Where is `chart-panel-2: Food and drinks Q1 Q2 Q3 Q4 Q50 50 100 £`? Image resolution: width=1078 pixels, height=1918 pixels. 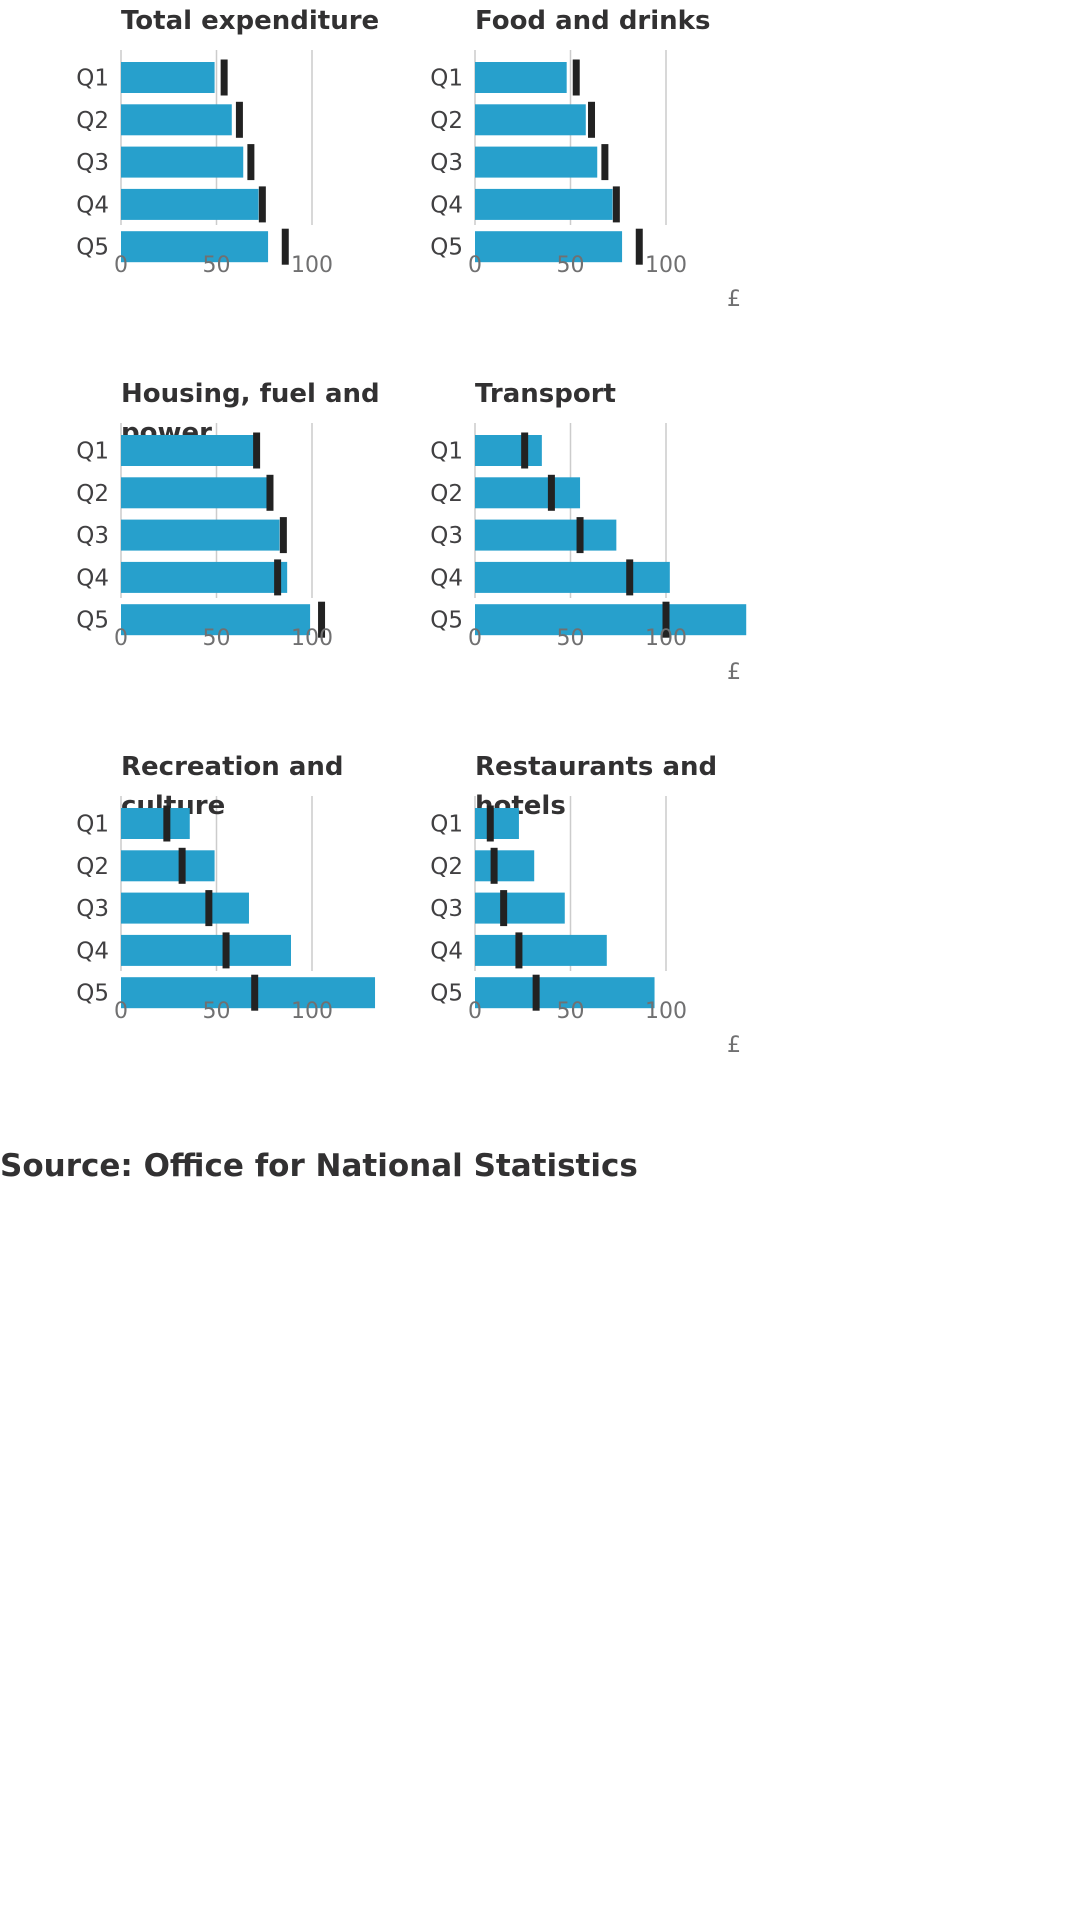
chart-panel-2: Food and drinks Q1 Q2 Q3 Q4 Q50 50 100 £ is located at coordinates (585, 159).